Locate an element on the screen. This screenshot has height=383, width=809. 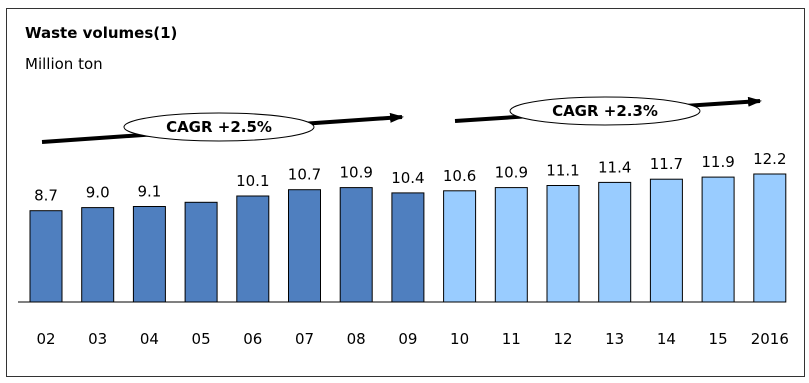
x-tick-15: 15 is located at coordinates (718, 339).